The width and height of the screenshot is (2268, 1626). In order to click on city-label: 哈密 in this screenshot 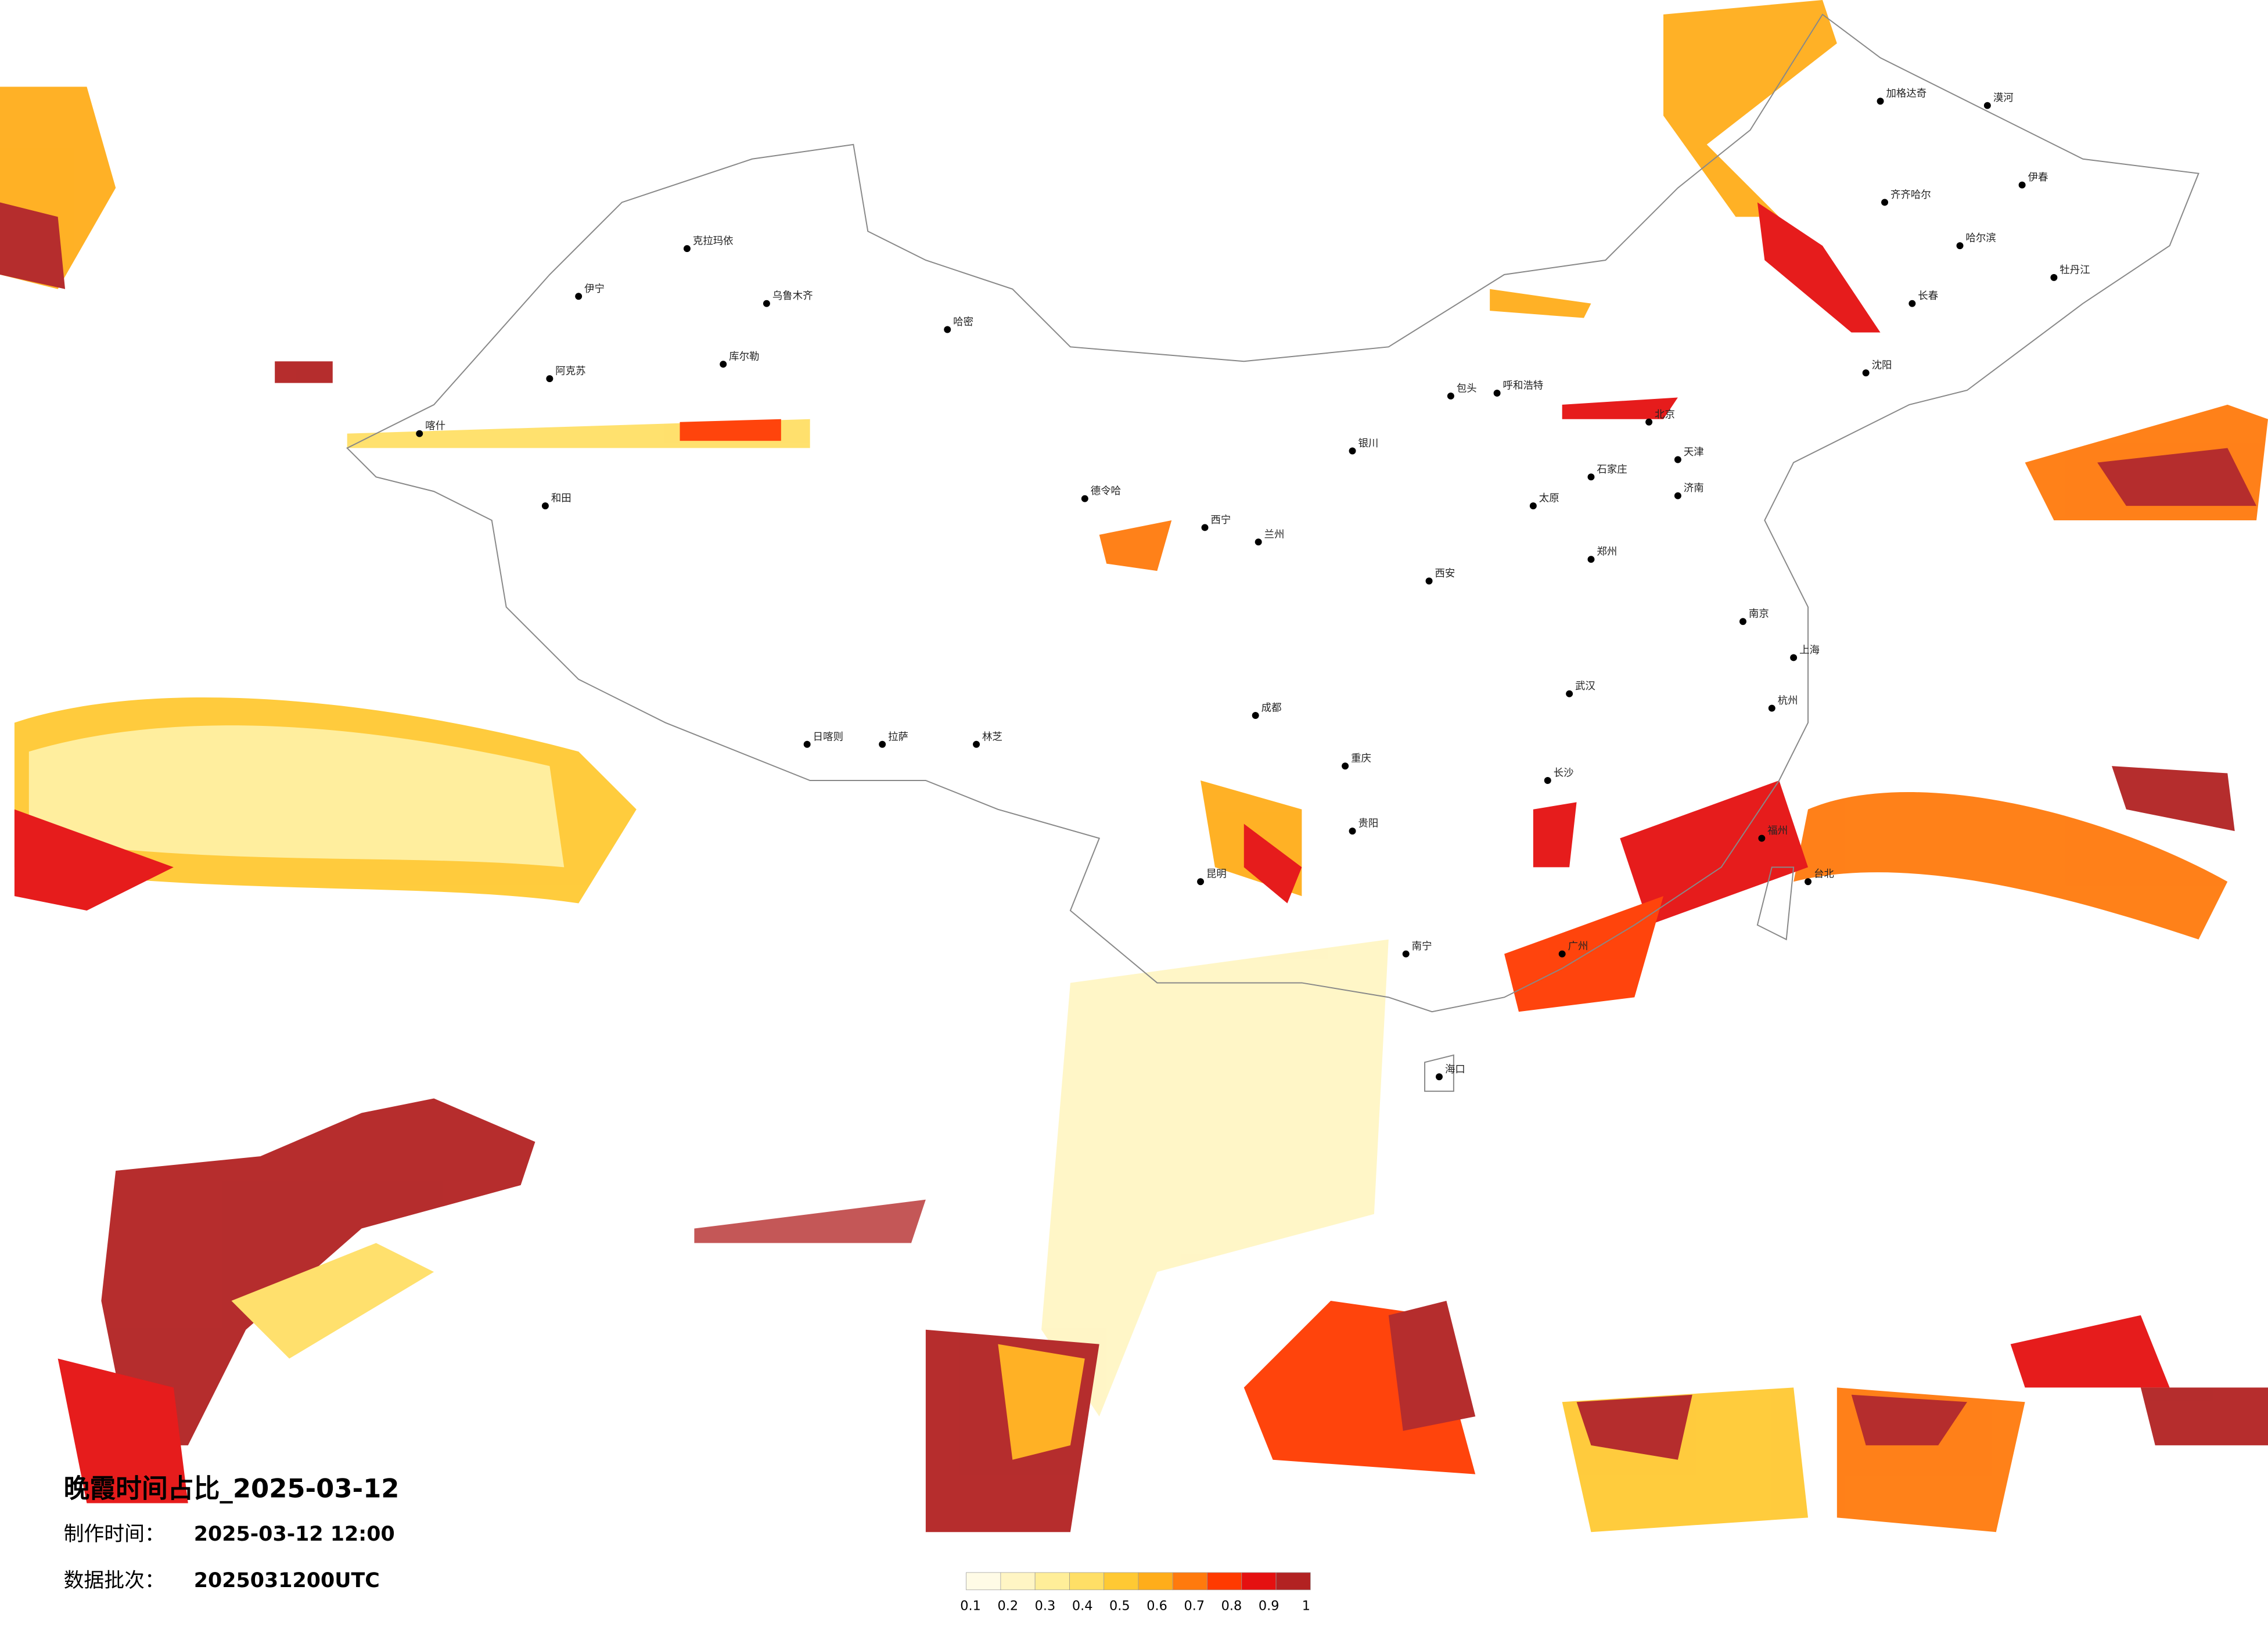, I will do `click(963, 322)`.